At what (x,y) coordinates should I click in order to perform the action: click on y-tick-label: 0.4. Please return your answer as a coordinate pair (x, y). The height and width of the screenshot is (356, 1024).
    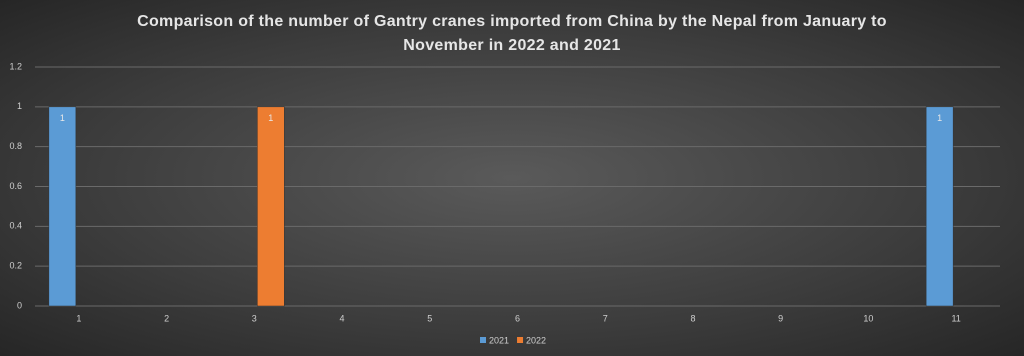
    Looking at the image, I should click on (15, 226).